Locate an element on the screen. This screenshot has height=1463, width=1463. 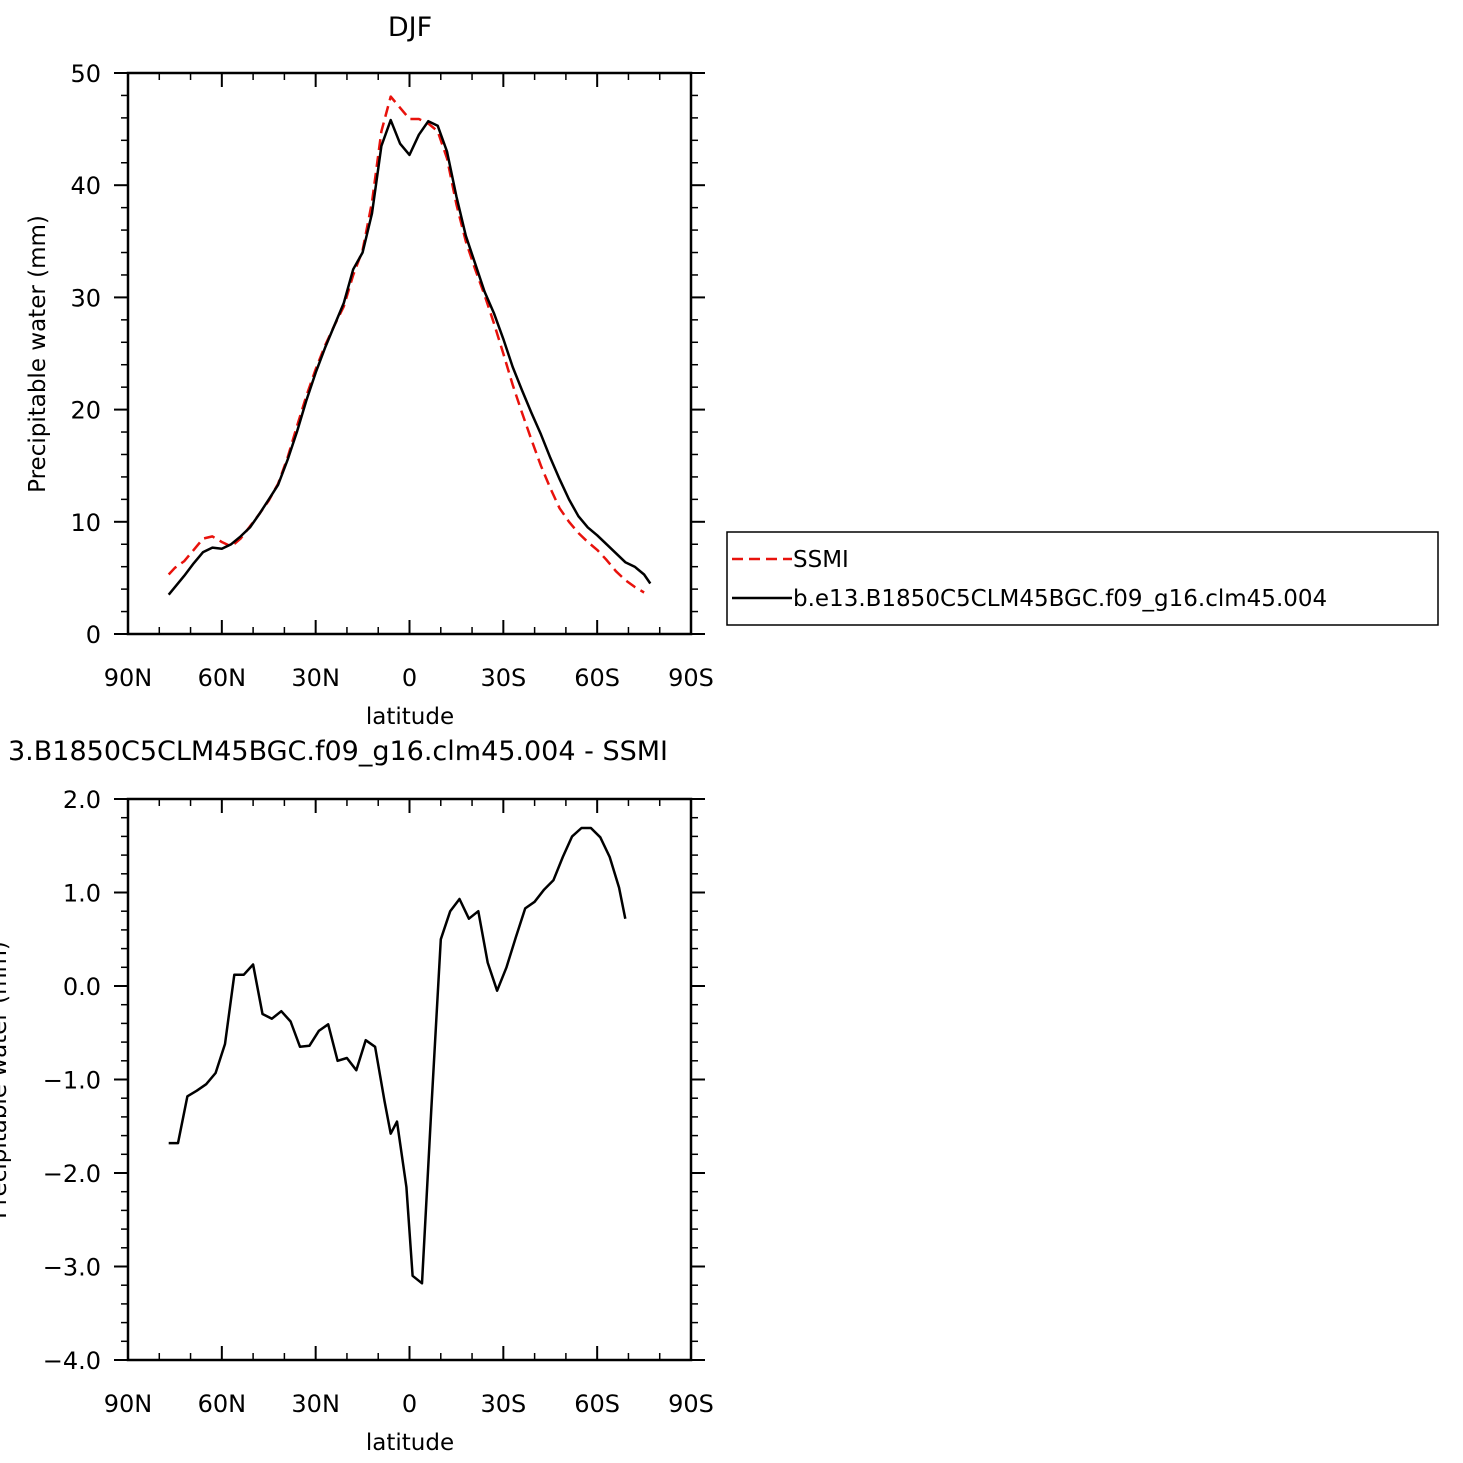
top-x-tick-label: 0 is located at coordinates (409, 678).